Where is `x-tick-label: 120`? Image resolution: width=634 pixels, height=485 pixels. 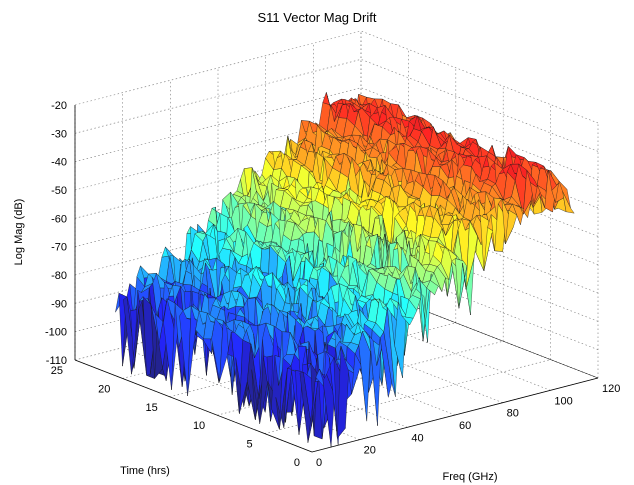
x-tick-label: 120 is located at coordinates (611, 389).